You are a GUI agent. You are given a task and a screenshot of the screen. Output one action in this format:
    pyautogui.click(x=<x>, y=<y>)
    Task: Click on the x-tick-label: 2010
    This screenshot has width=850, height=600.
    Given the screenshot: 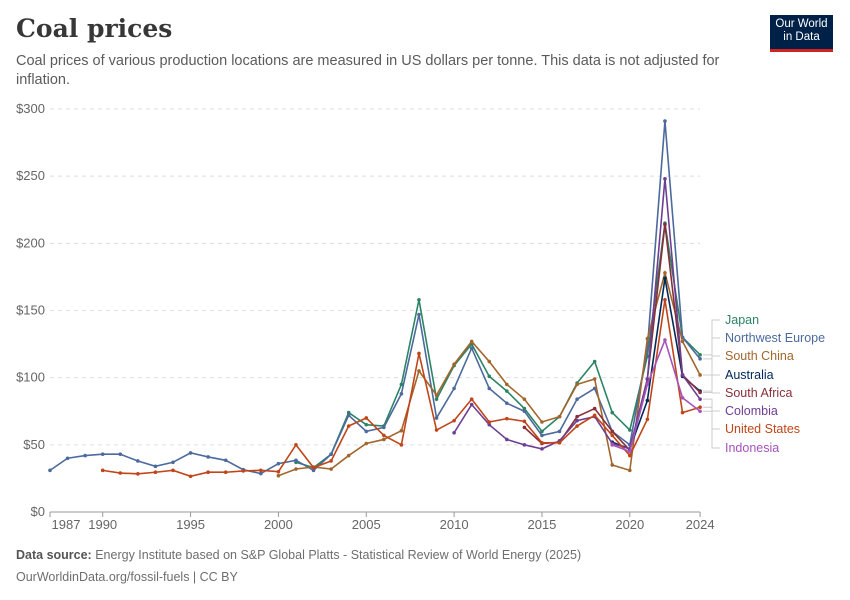 What is the action you would take?
    pyautogui.click(x=454, y=524)
    